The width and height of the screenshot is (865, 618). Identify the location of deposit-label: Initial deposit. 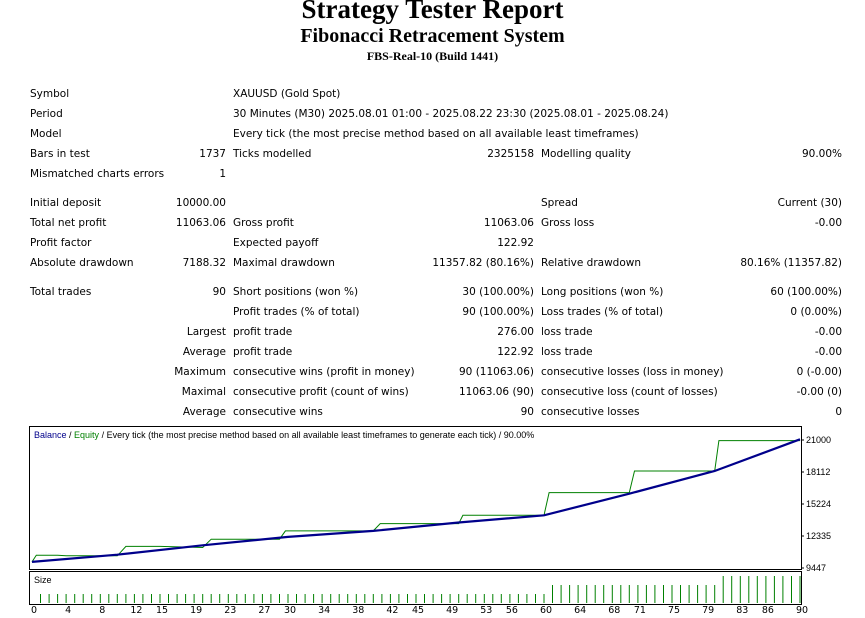
(66, 203).